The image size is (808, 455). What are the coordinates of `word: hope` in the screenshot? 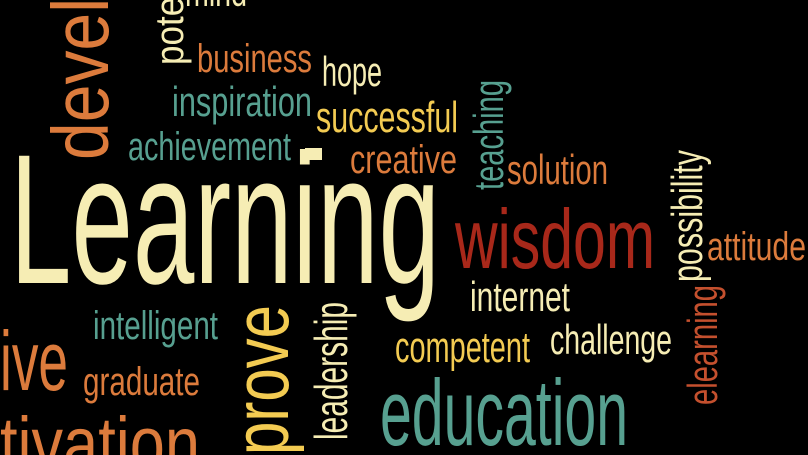 It's located at (352, 71).